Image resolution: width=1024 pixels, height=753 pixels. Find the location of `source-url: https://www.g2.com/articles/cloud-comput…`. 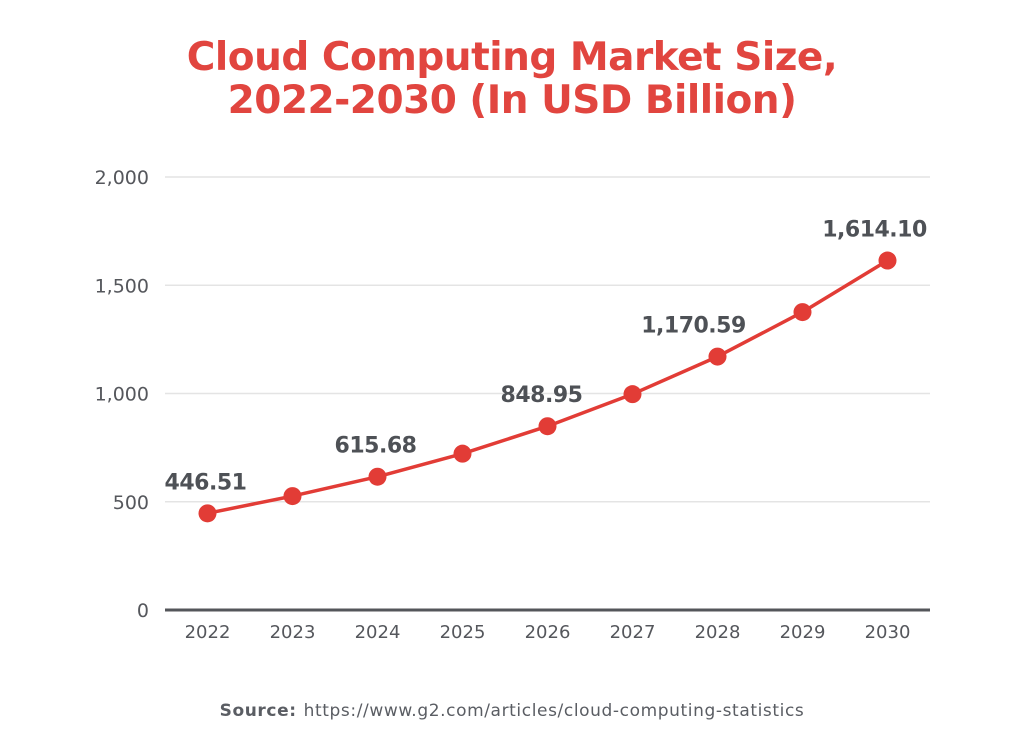

source-url: https://www.g2.com/articles/cloud-comput… is located at coordinates (554, 711).